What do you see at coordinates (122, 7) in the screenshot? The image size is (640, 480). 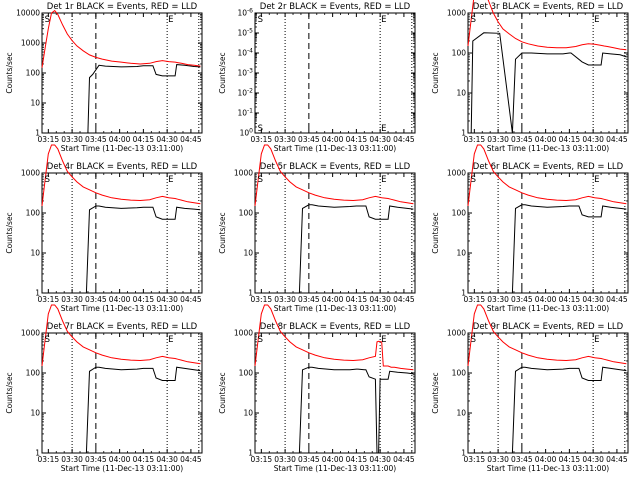 I see `chart-title: Det 1r BLACK = Events, RED = LLD` at bounding box center [122, 7].